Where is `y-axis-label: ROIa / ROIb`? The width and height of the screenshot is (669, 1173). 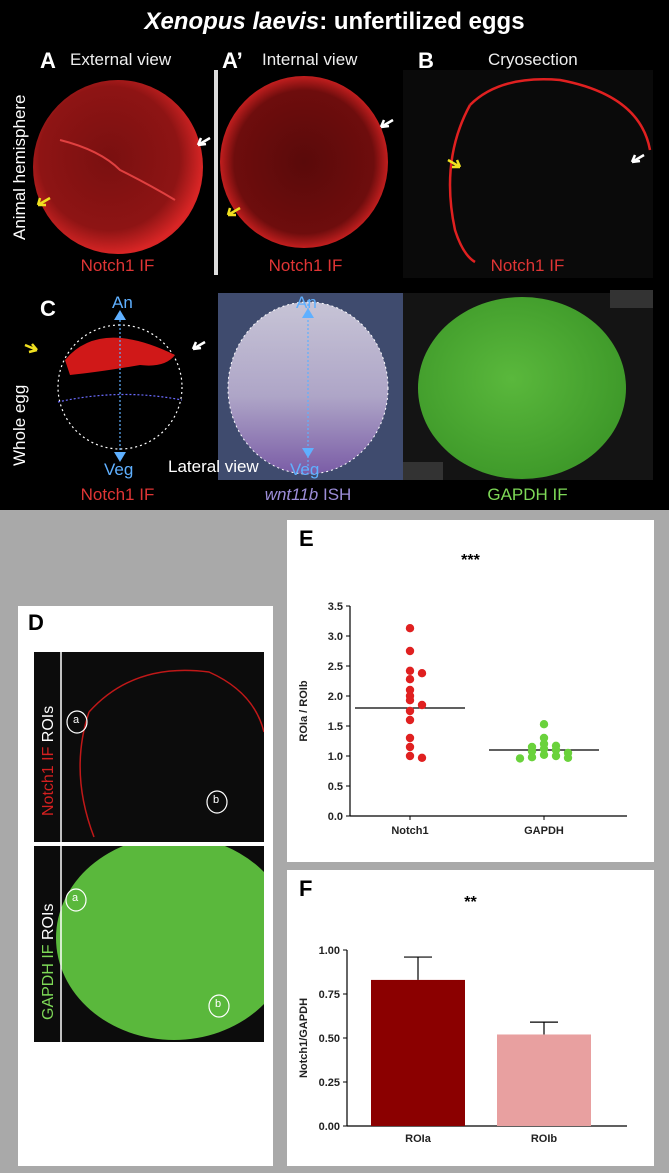 y-axis-label: ROIa / ROIb is located at coordinates (304, 710).